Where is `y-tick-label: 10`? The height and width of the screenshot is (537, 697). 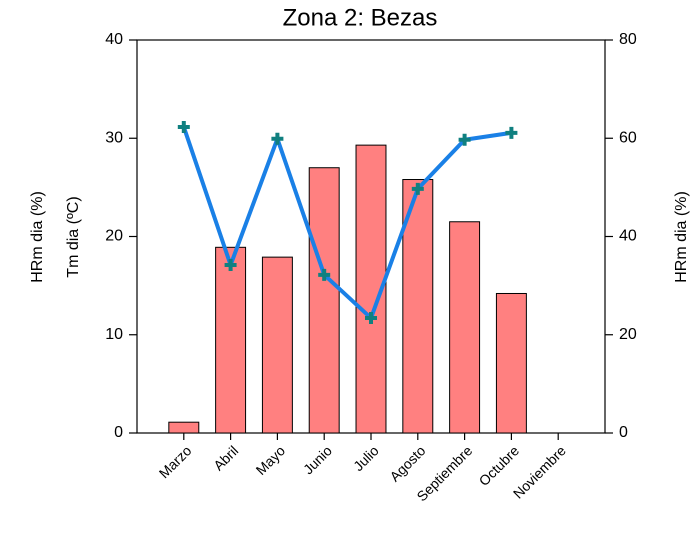
y-tick-label: 10 is located at coordinates (114, 334).